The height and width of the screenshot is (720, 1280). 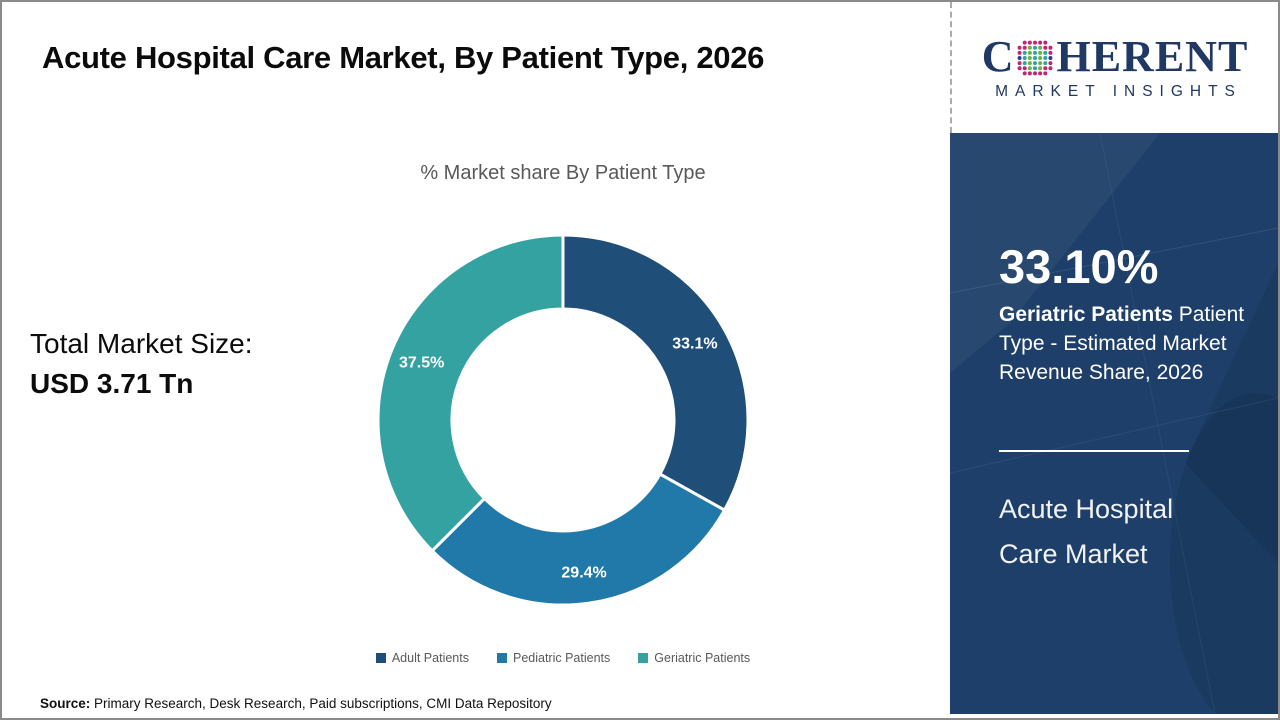 I want to click on donut-slice-adult-patients, so click(x=655, y=373).